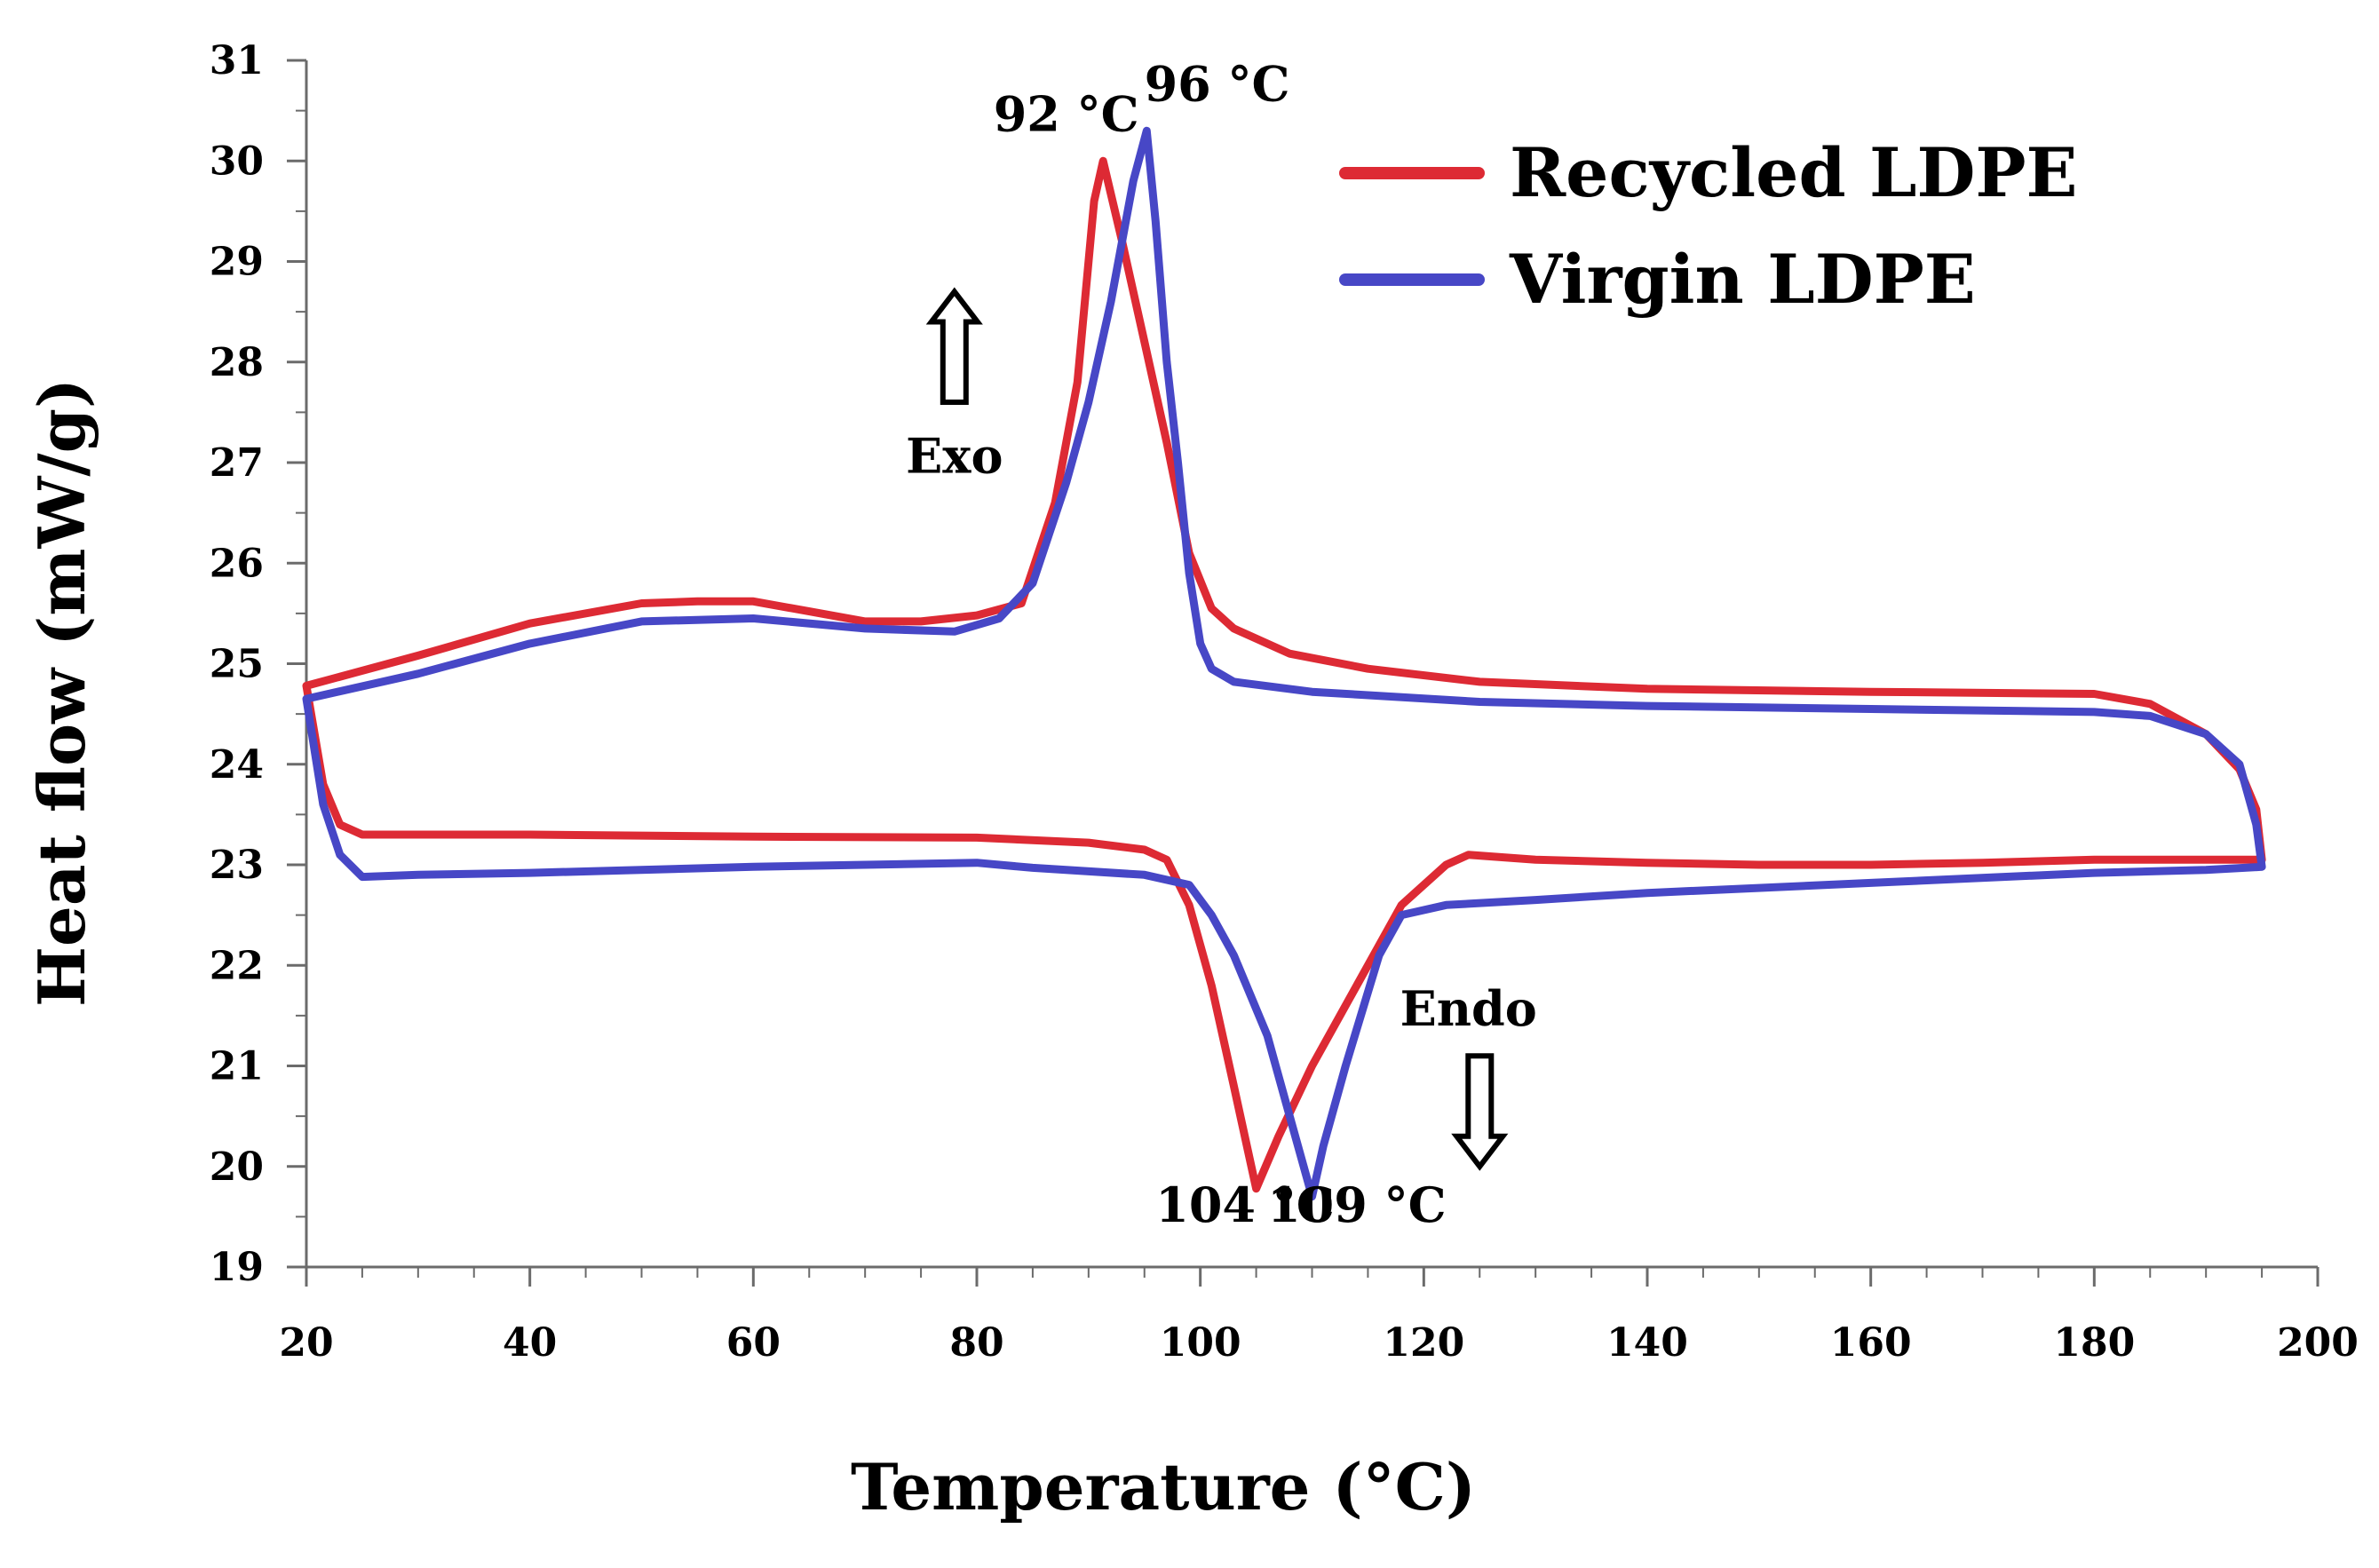  What do you see at coordinates (1245, 1204) in the screenshot?
I see `annotation-label: 104 °C` at bounding box center [1245, 1204].